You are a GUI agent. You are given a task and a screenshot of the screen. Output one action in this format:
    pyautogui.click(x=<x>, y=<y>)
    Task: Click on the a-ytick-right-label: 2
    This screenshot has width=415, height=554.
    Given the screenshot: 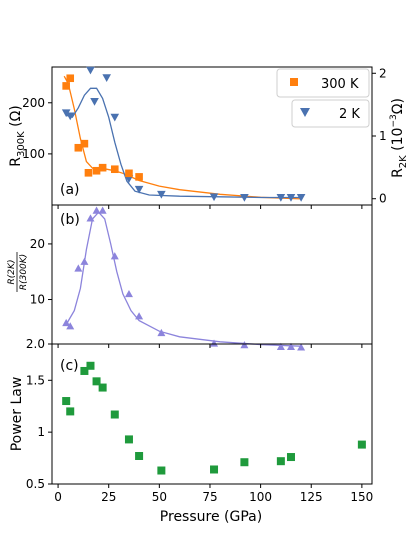 What is the action you would take?
    pyautogui.click(x=383, y=73)
    